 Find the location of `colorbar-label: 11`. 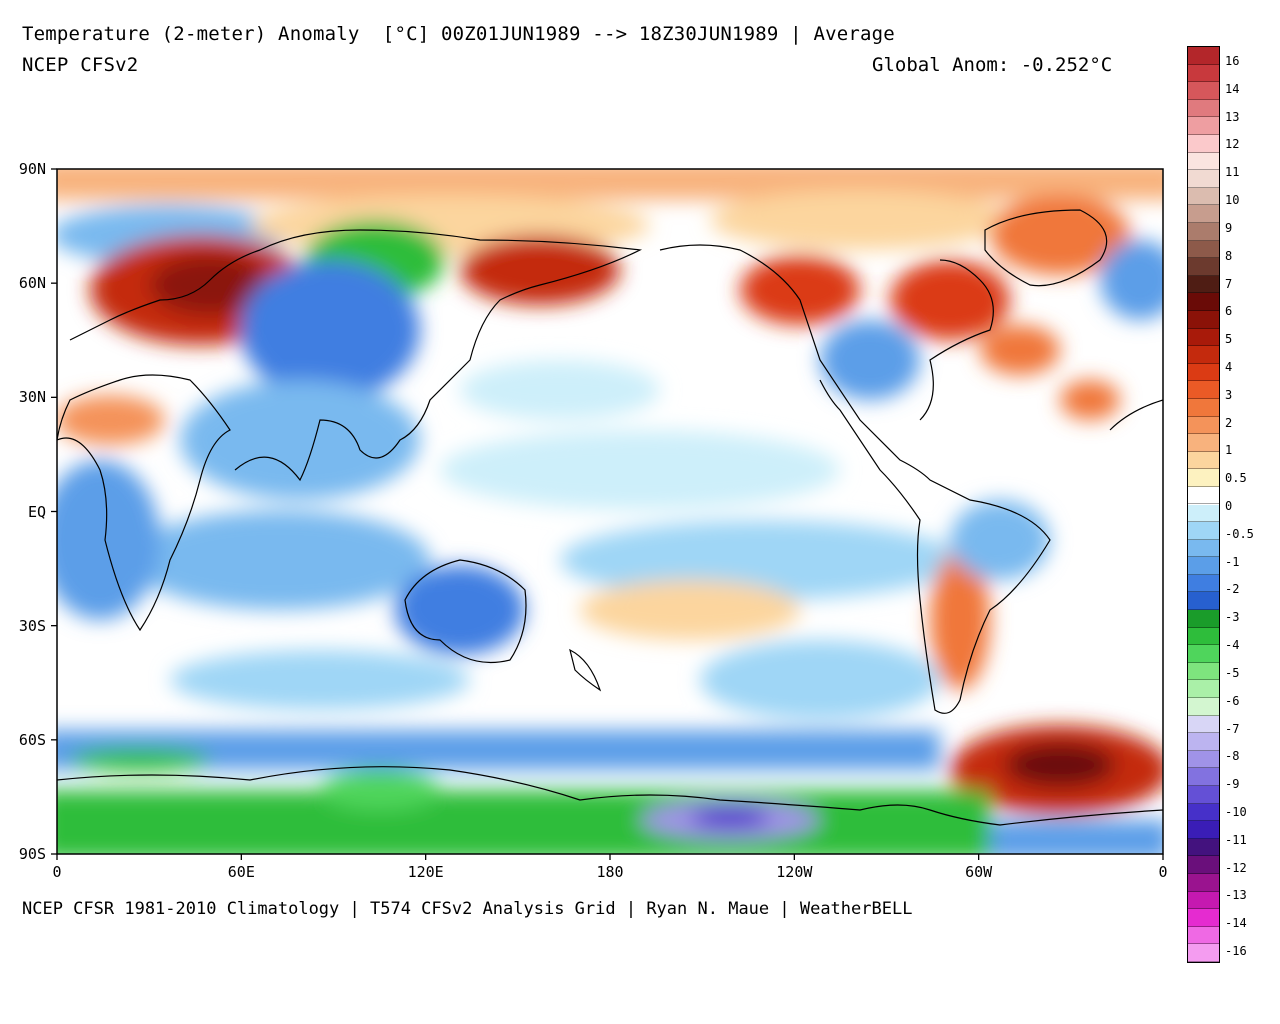

colorbar-label: 11 is located at coordinates (1232, 172).